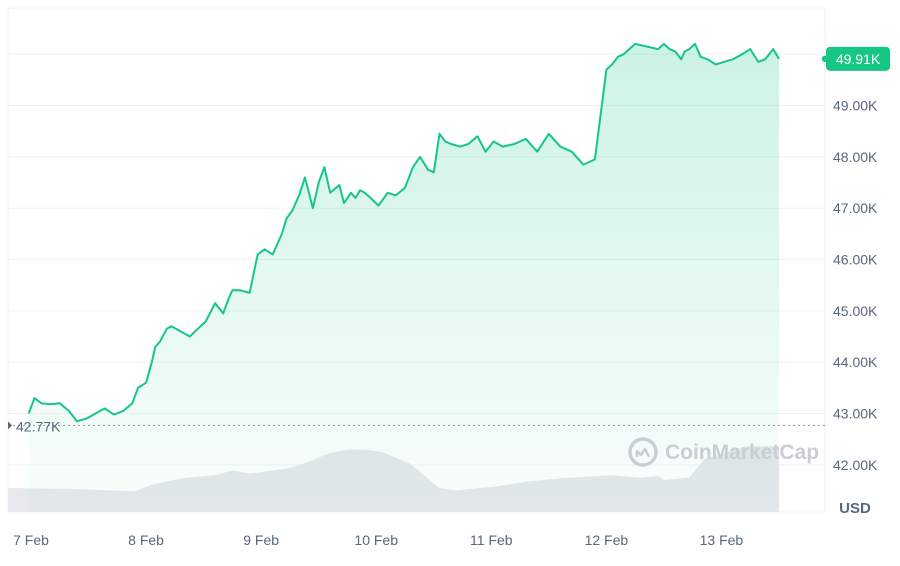 Image resolution: width=900 pixels, height=566 pixels. I want to click on coinmarketcap-watermark: CoinMarketCap, so click(723, 452).